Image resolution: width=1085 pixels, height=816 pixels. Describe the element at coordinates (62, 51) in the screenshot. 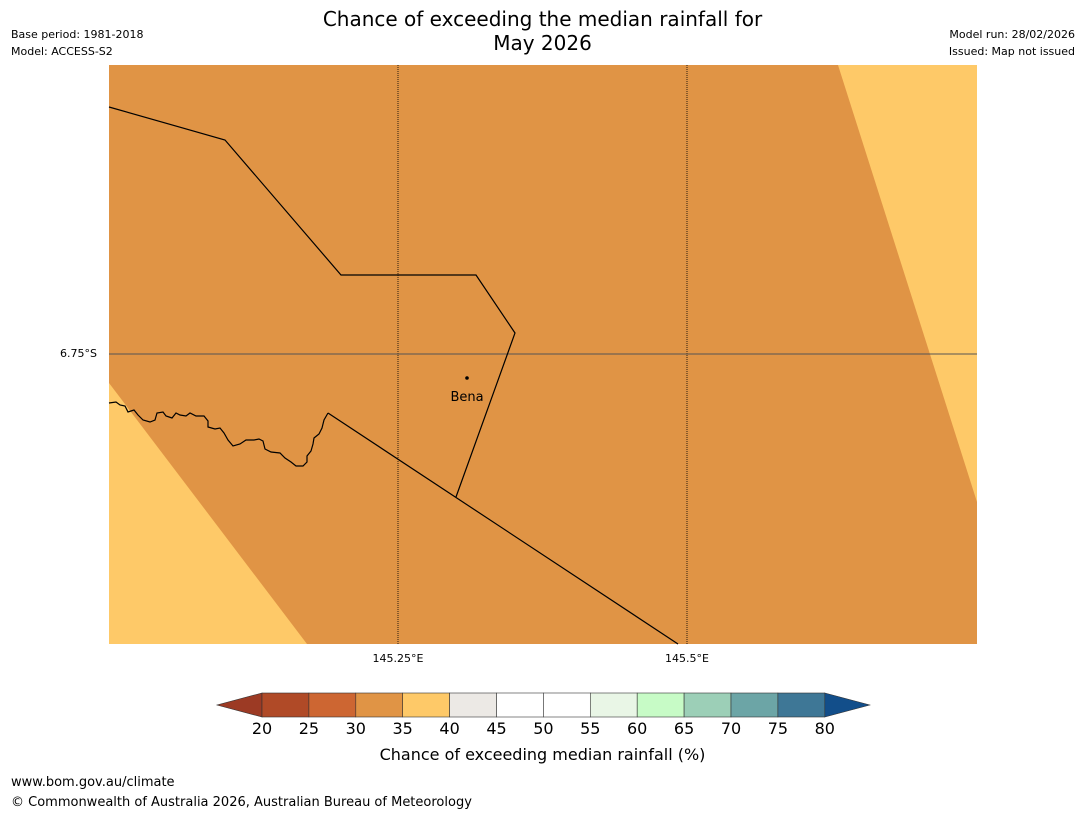

I see `model-name: Model: ACCESS-S2` at that location.